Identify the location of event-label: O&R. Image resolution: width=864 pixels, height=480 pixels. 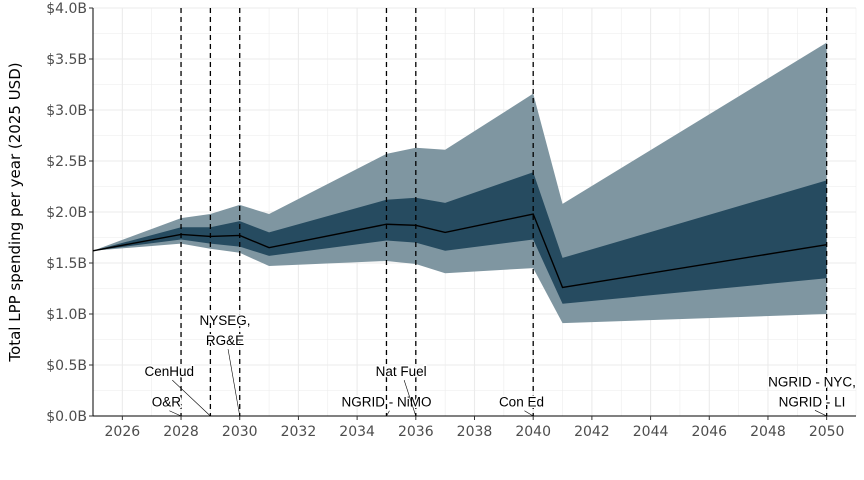
(167, 402).